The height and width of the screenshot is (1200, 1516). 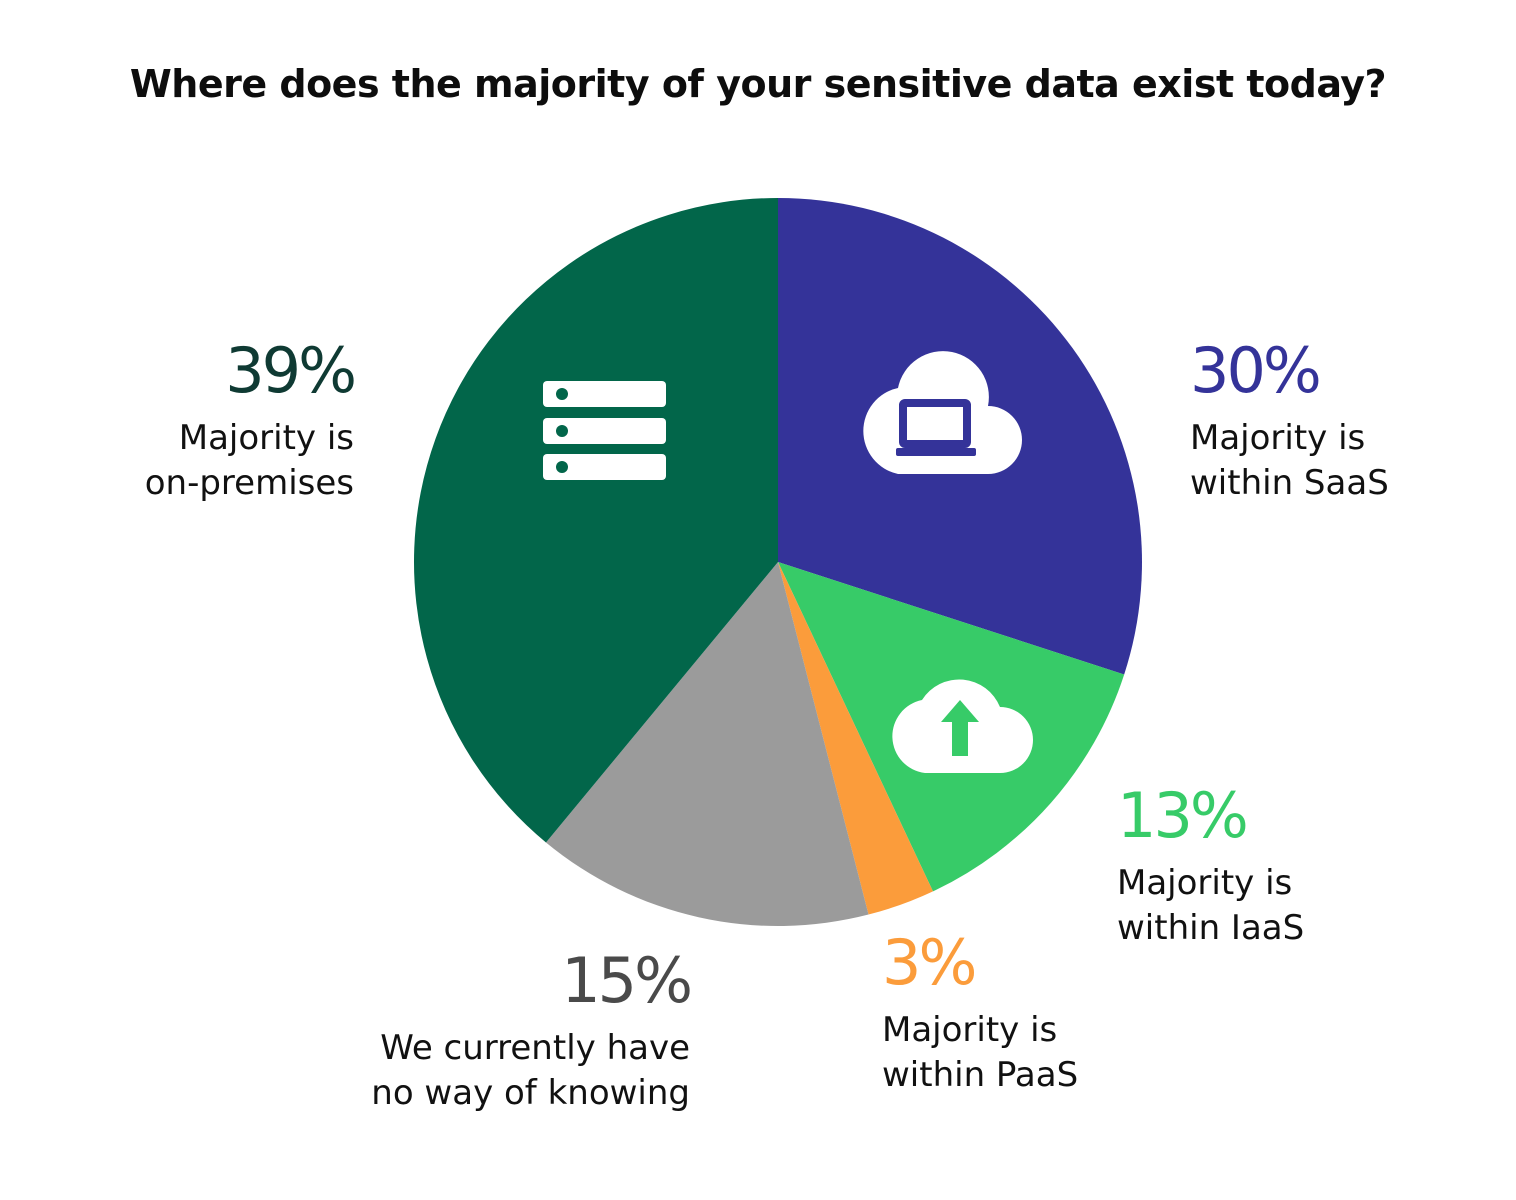 I want to click on desc-unknown: We currently have no way of knowing, so click(x=530, y=1070).